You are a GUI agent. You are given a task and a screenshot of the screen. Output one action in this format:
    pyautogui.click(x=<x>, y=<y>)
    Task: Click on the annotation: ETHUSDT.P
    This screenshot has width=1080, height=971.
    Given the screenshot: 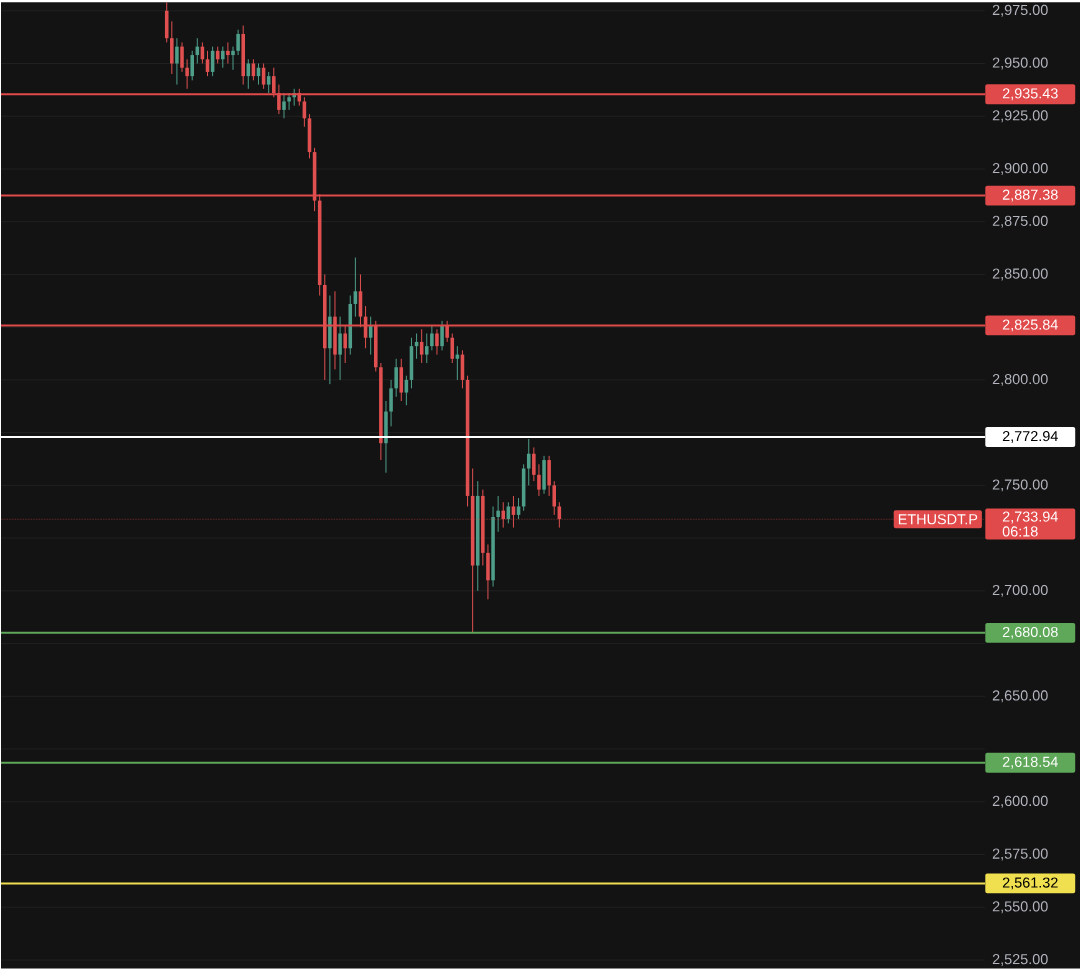 What is the action you would take?
    pyautogui.click(x=938, y=519)
    